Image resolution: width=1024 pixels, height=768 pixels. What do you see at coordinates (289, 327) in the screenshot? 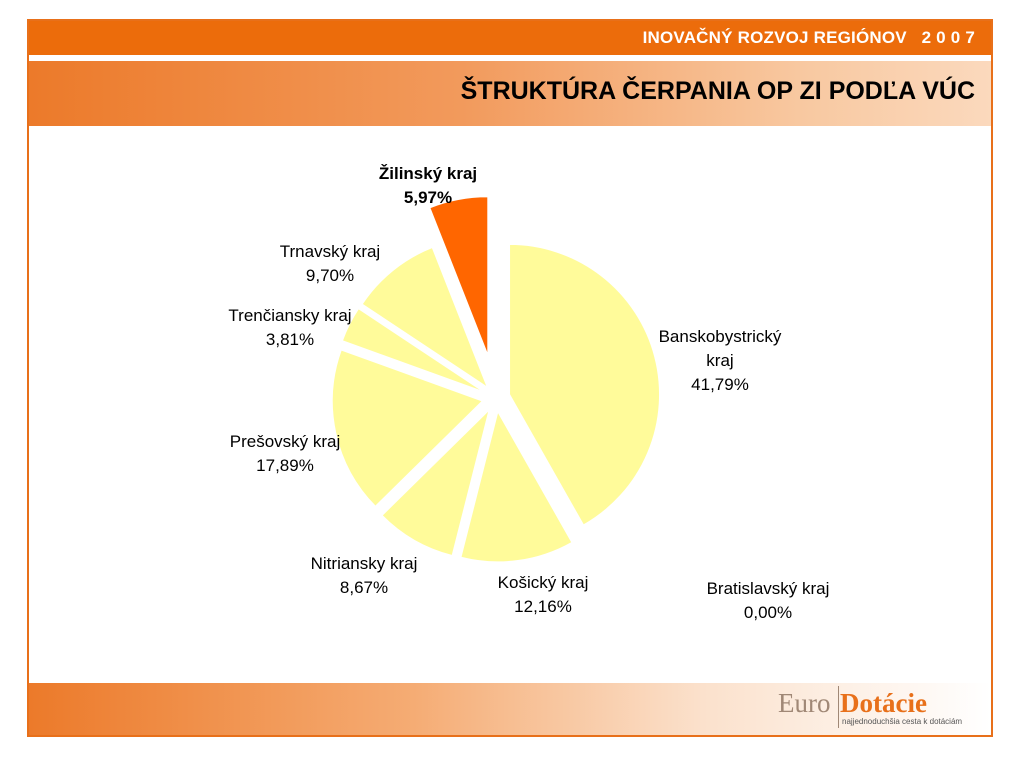
I see `slice-label-trenciansky-kraj: Trenčiansky kraj 3,81%` at bounding box center [289, 327].